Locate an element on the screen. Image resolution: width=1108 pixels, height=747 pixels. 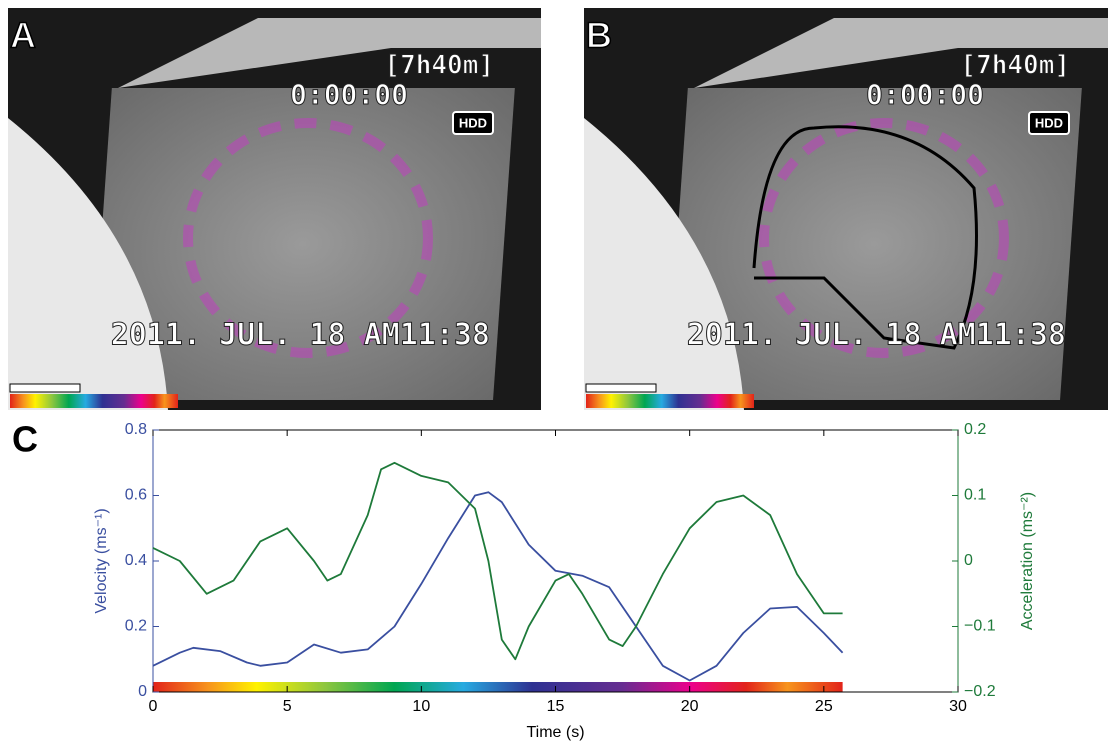
x-tick-label: 20 is located at coordinates (690, 706).